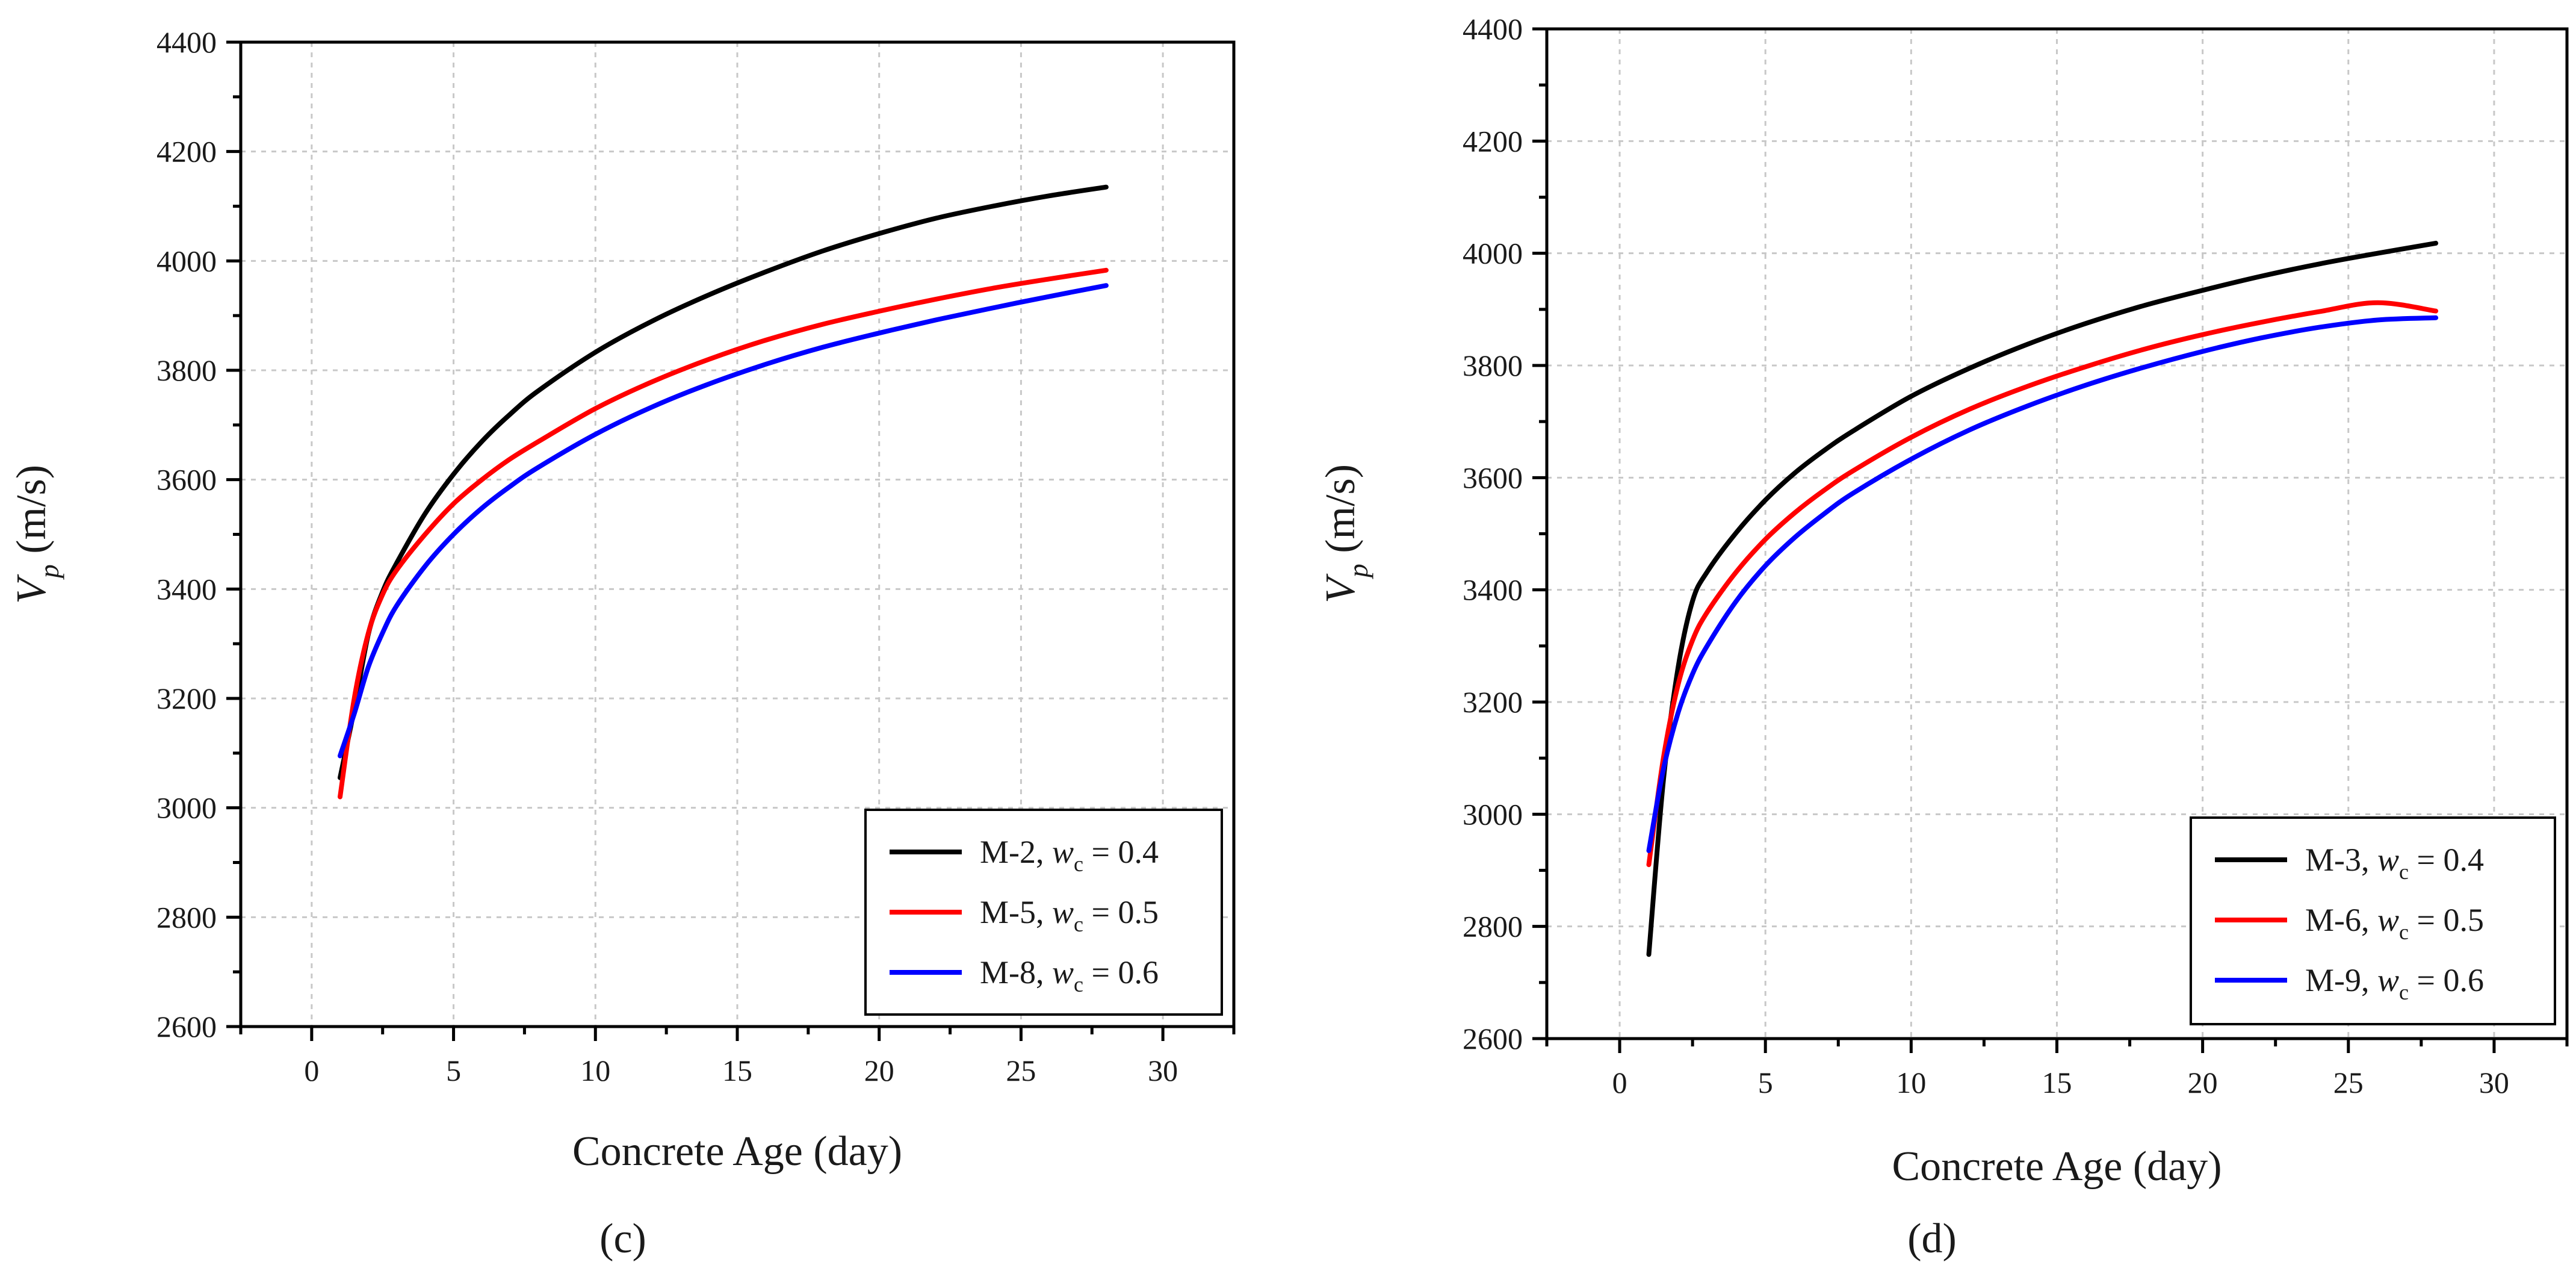  Describe the element at coordinates (2341, 860) in the screenshot. I see `legend-label-prefix: M-3,` at that location.